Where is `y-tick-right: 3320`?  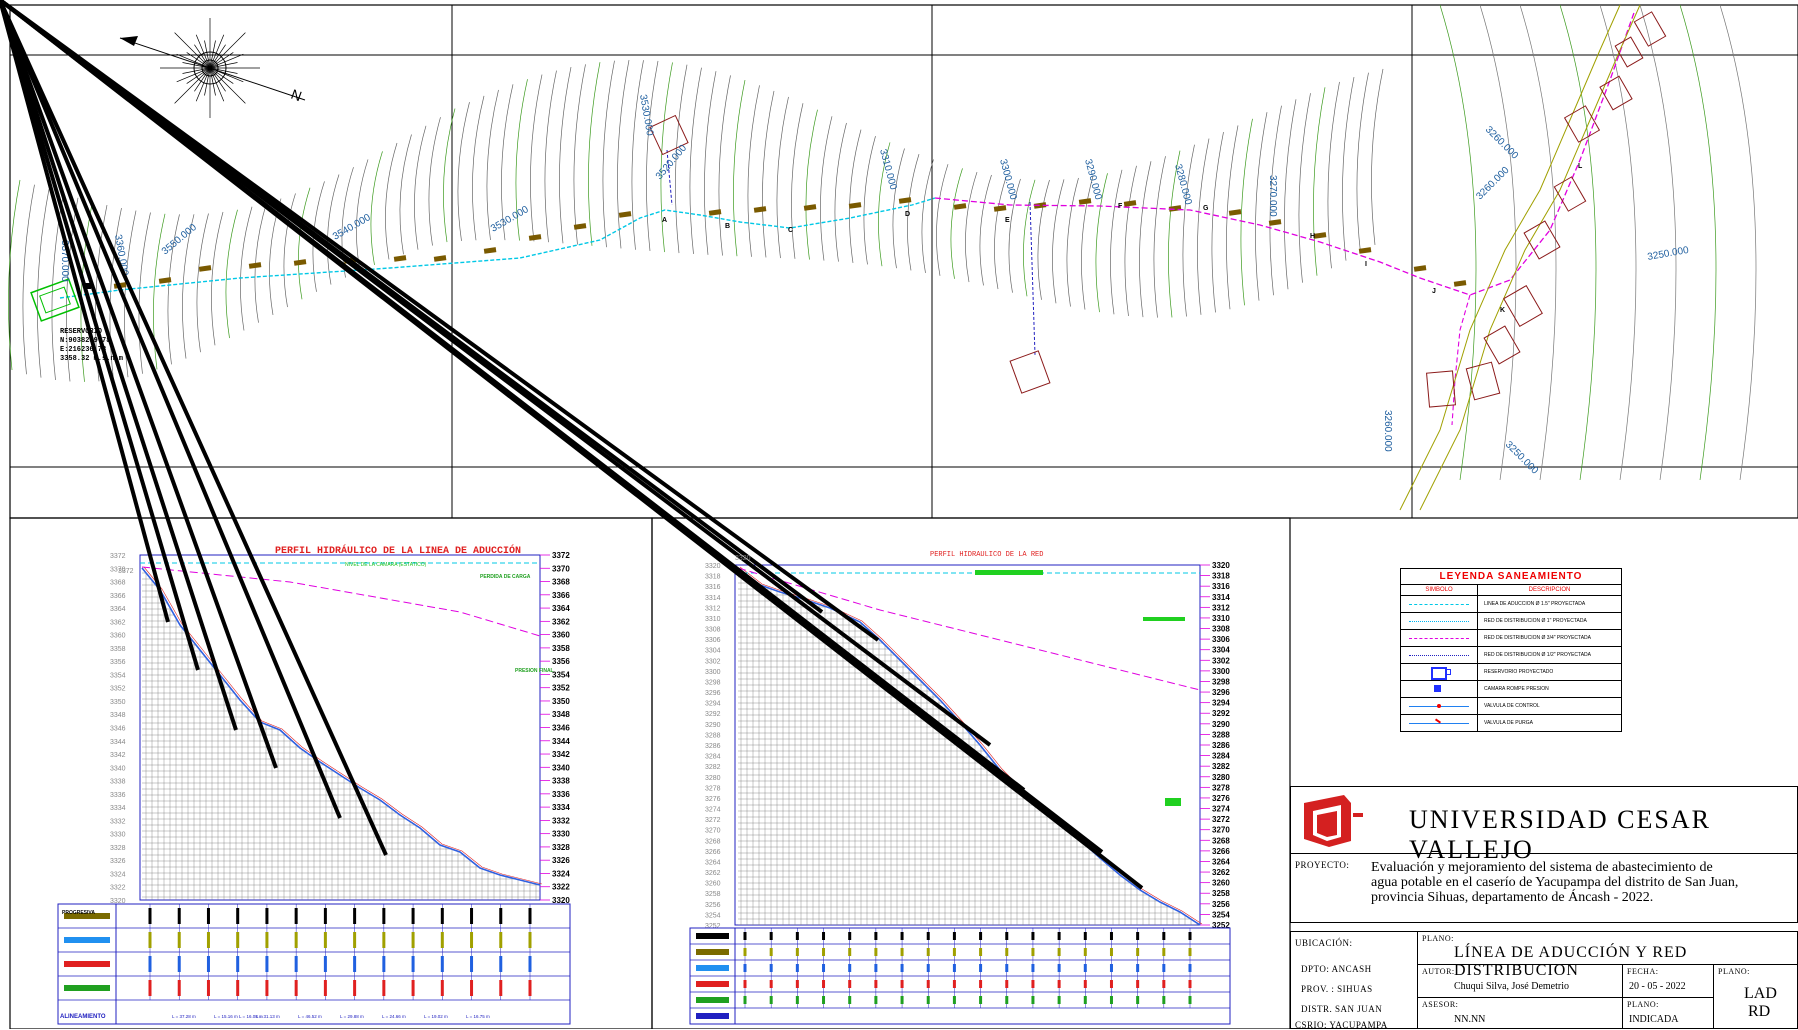
y-tick-right: 3320 is located at coordinates (561, 900).